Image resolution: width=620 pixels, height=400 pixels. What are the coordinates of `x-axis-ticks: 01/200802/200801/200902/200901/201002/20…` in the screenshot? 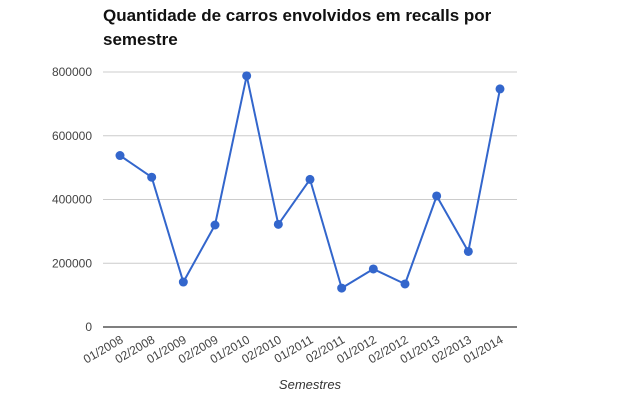 It's located at (293, 349).